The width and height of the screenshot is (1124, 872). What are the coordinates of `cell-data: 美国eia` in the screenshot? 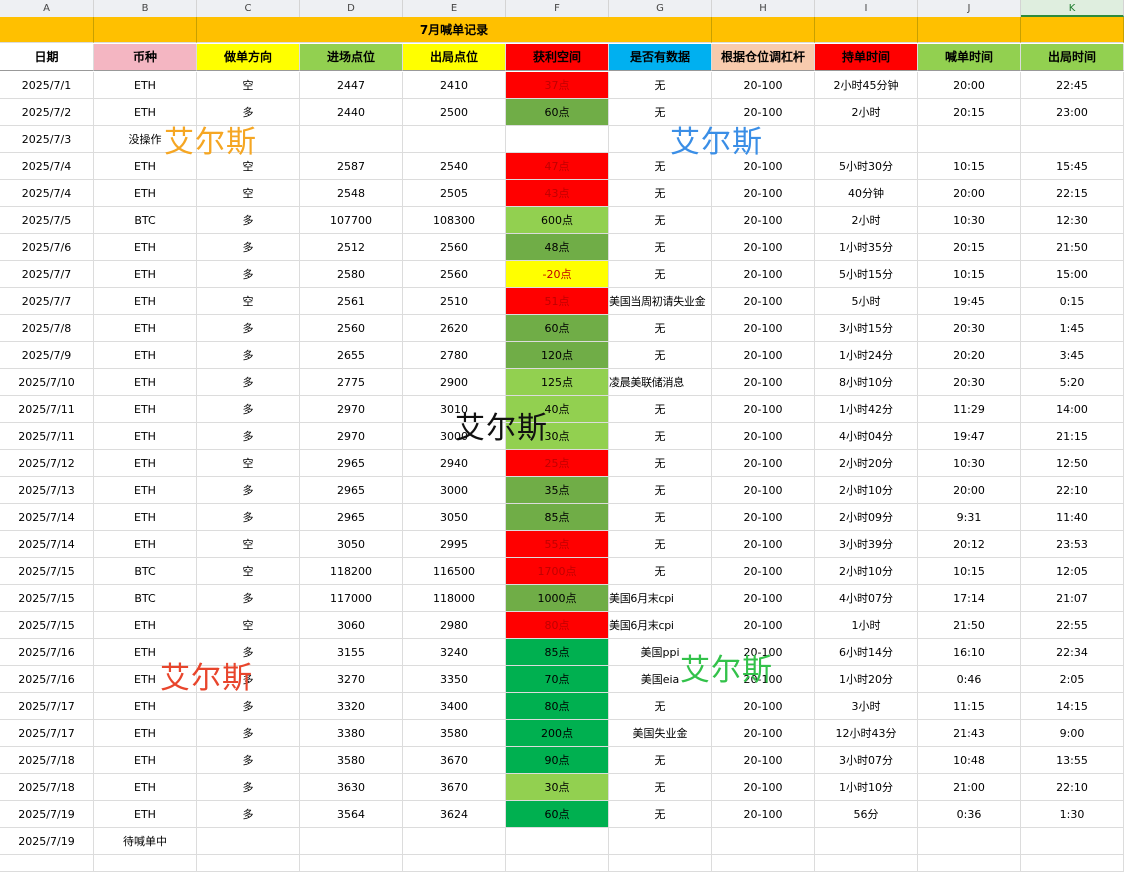 It's located at (660, 679).